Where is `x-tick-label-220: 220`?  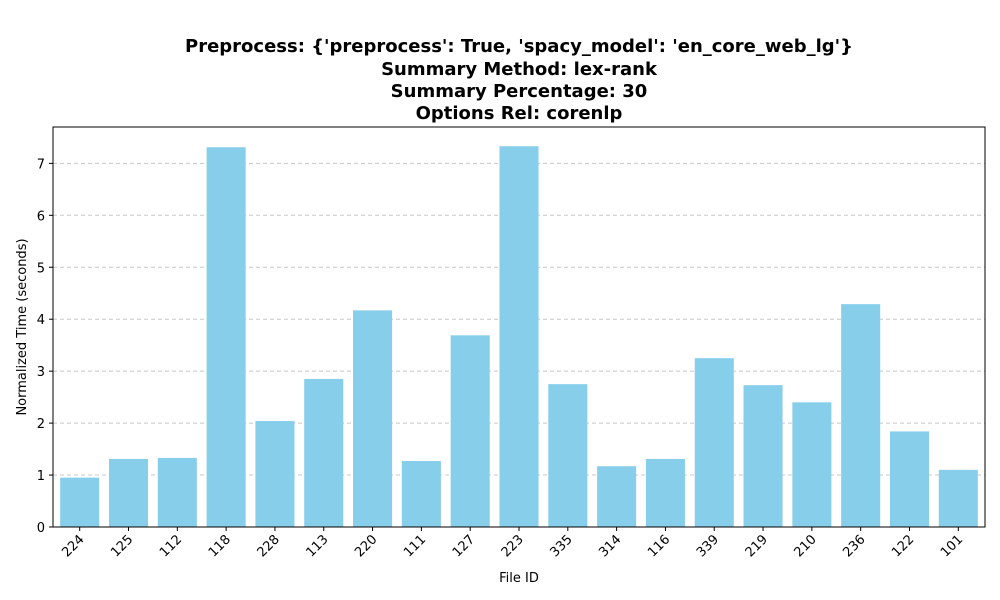
x-tick-label-220: 220 is located at coordinates (366, 546).